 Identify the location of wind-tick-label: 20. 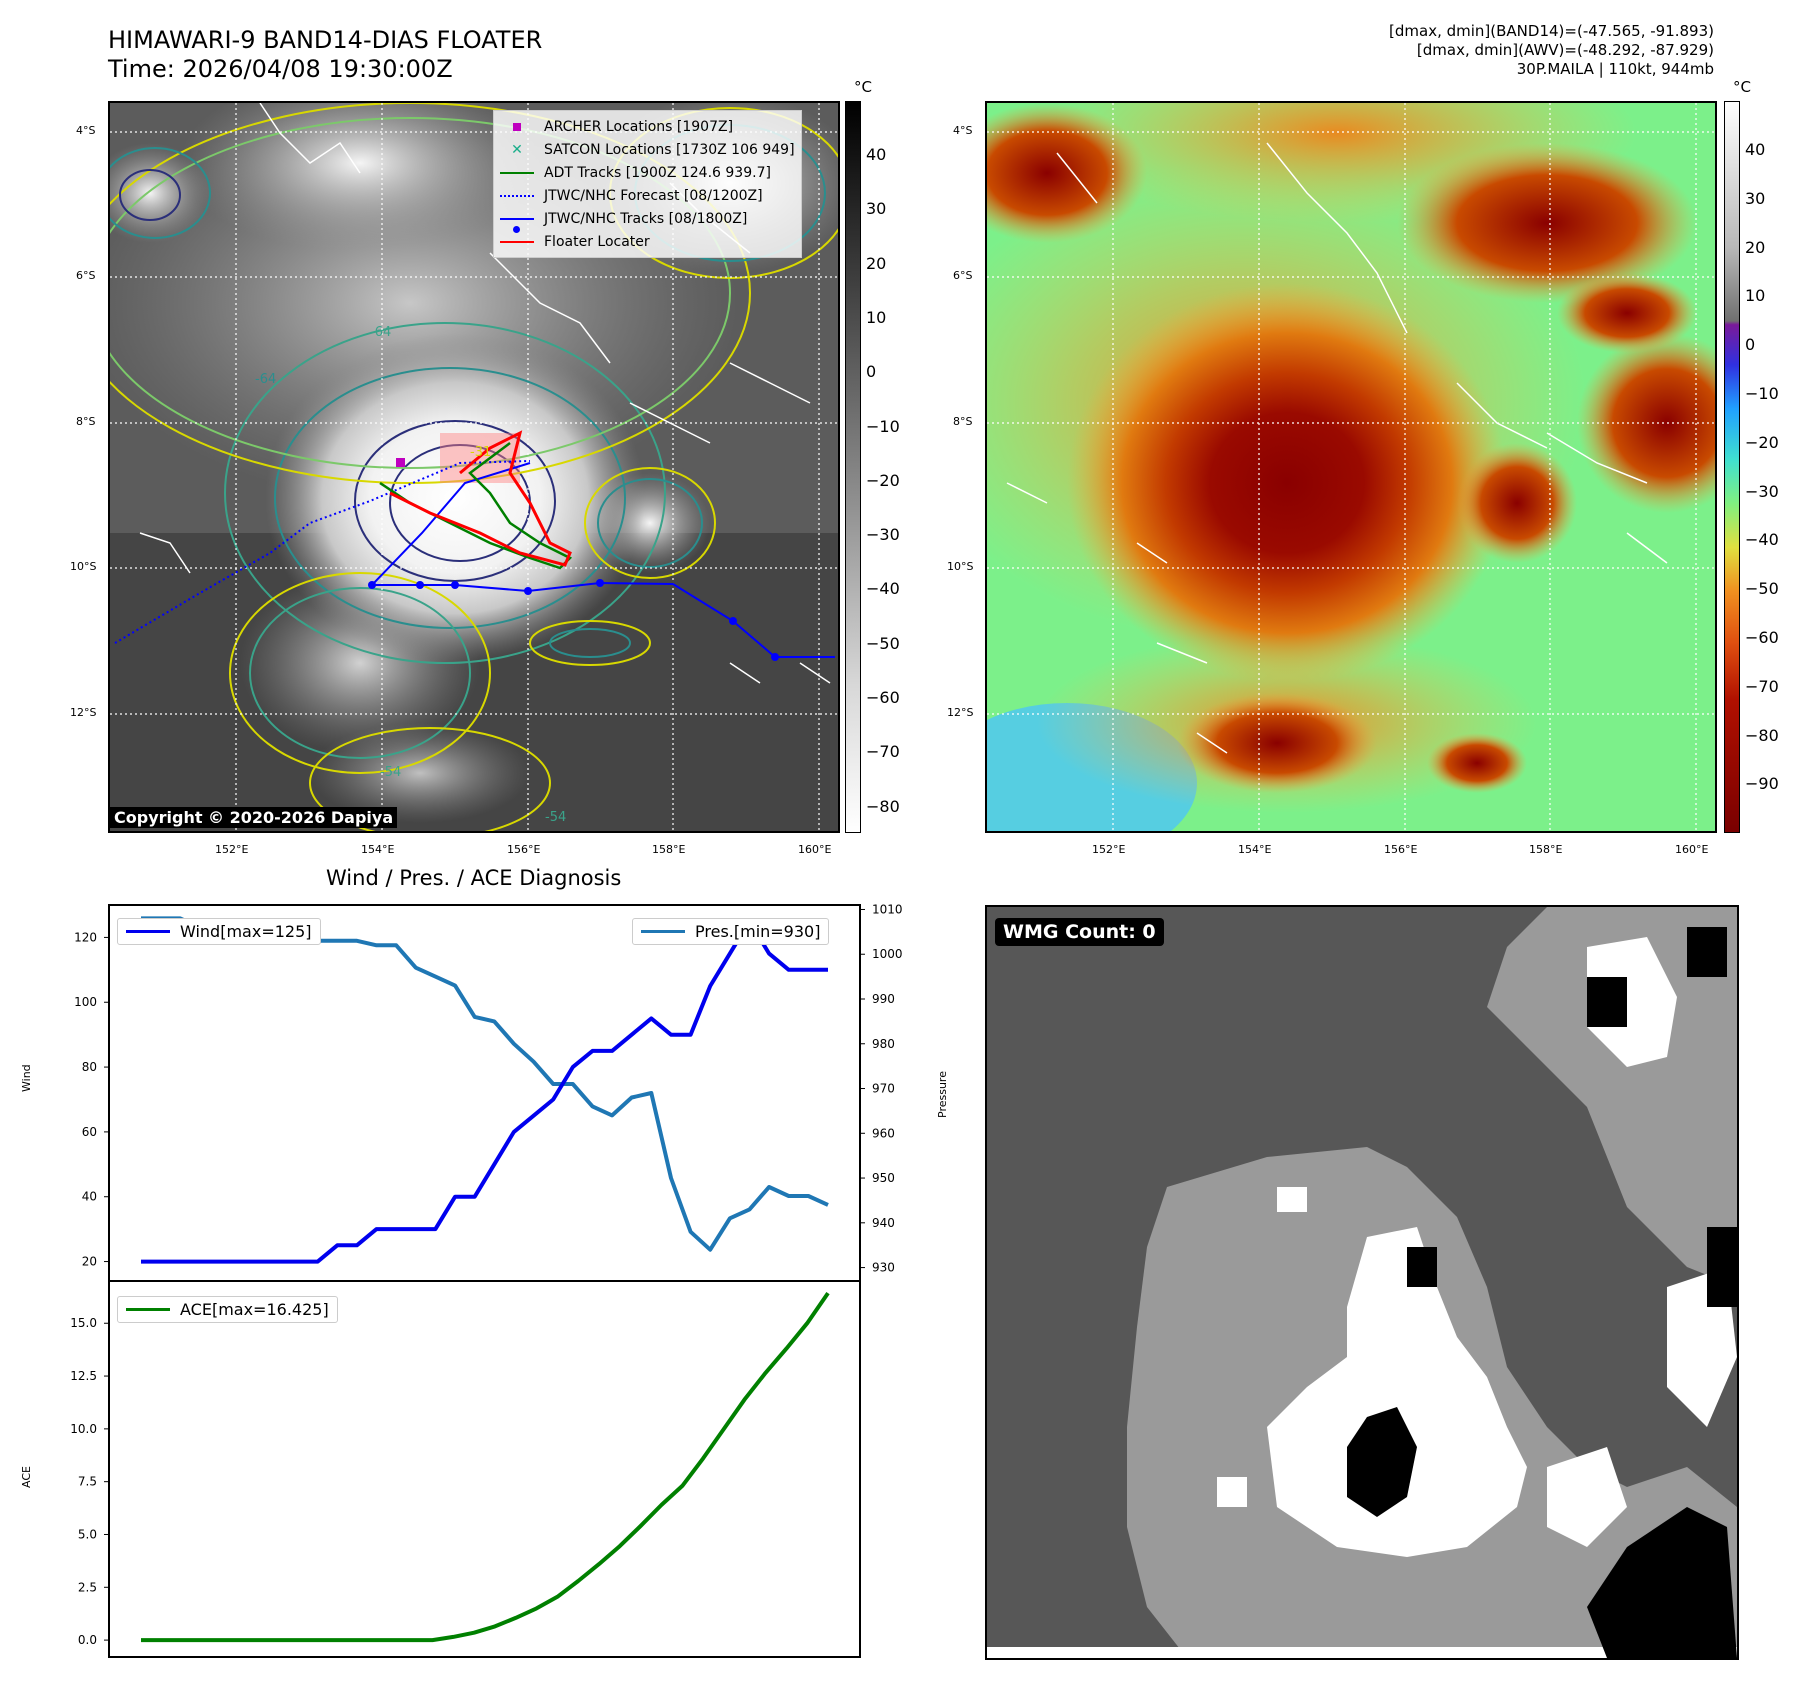
(89, 1262).